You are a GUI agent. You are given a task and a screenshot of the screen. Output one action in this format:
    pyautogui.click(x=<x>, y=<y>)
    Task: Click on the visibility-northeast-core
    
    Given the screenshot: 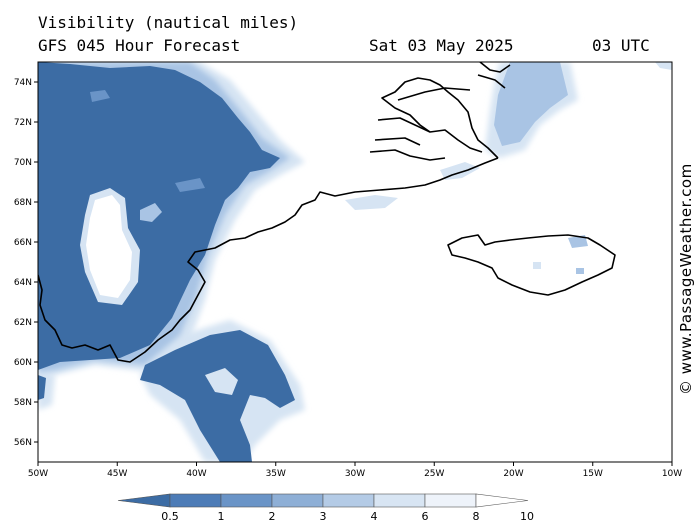 What is the action you would take?
    pyautogui.click(x=531, y=104)
    